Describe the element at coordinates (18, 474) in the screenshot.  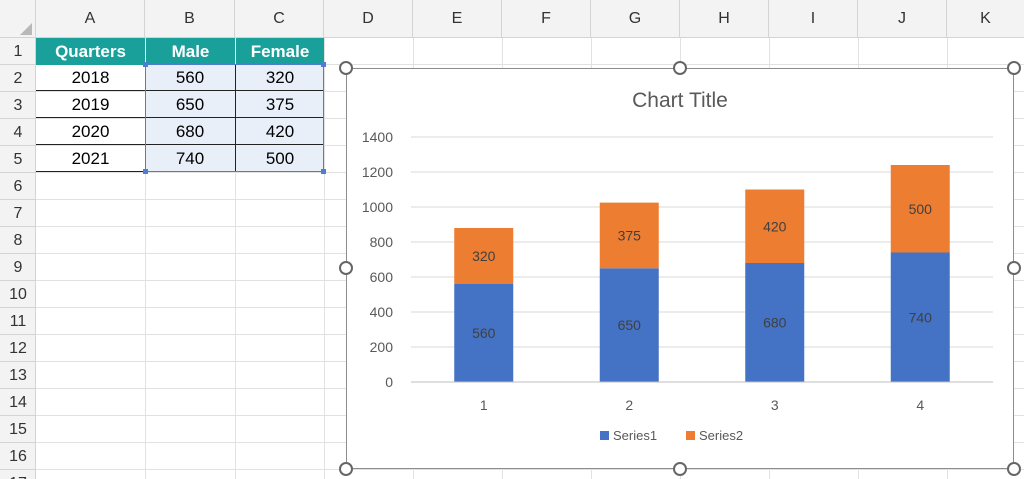
I see `row-header: 17` at that location.